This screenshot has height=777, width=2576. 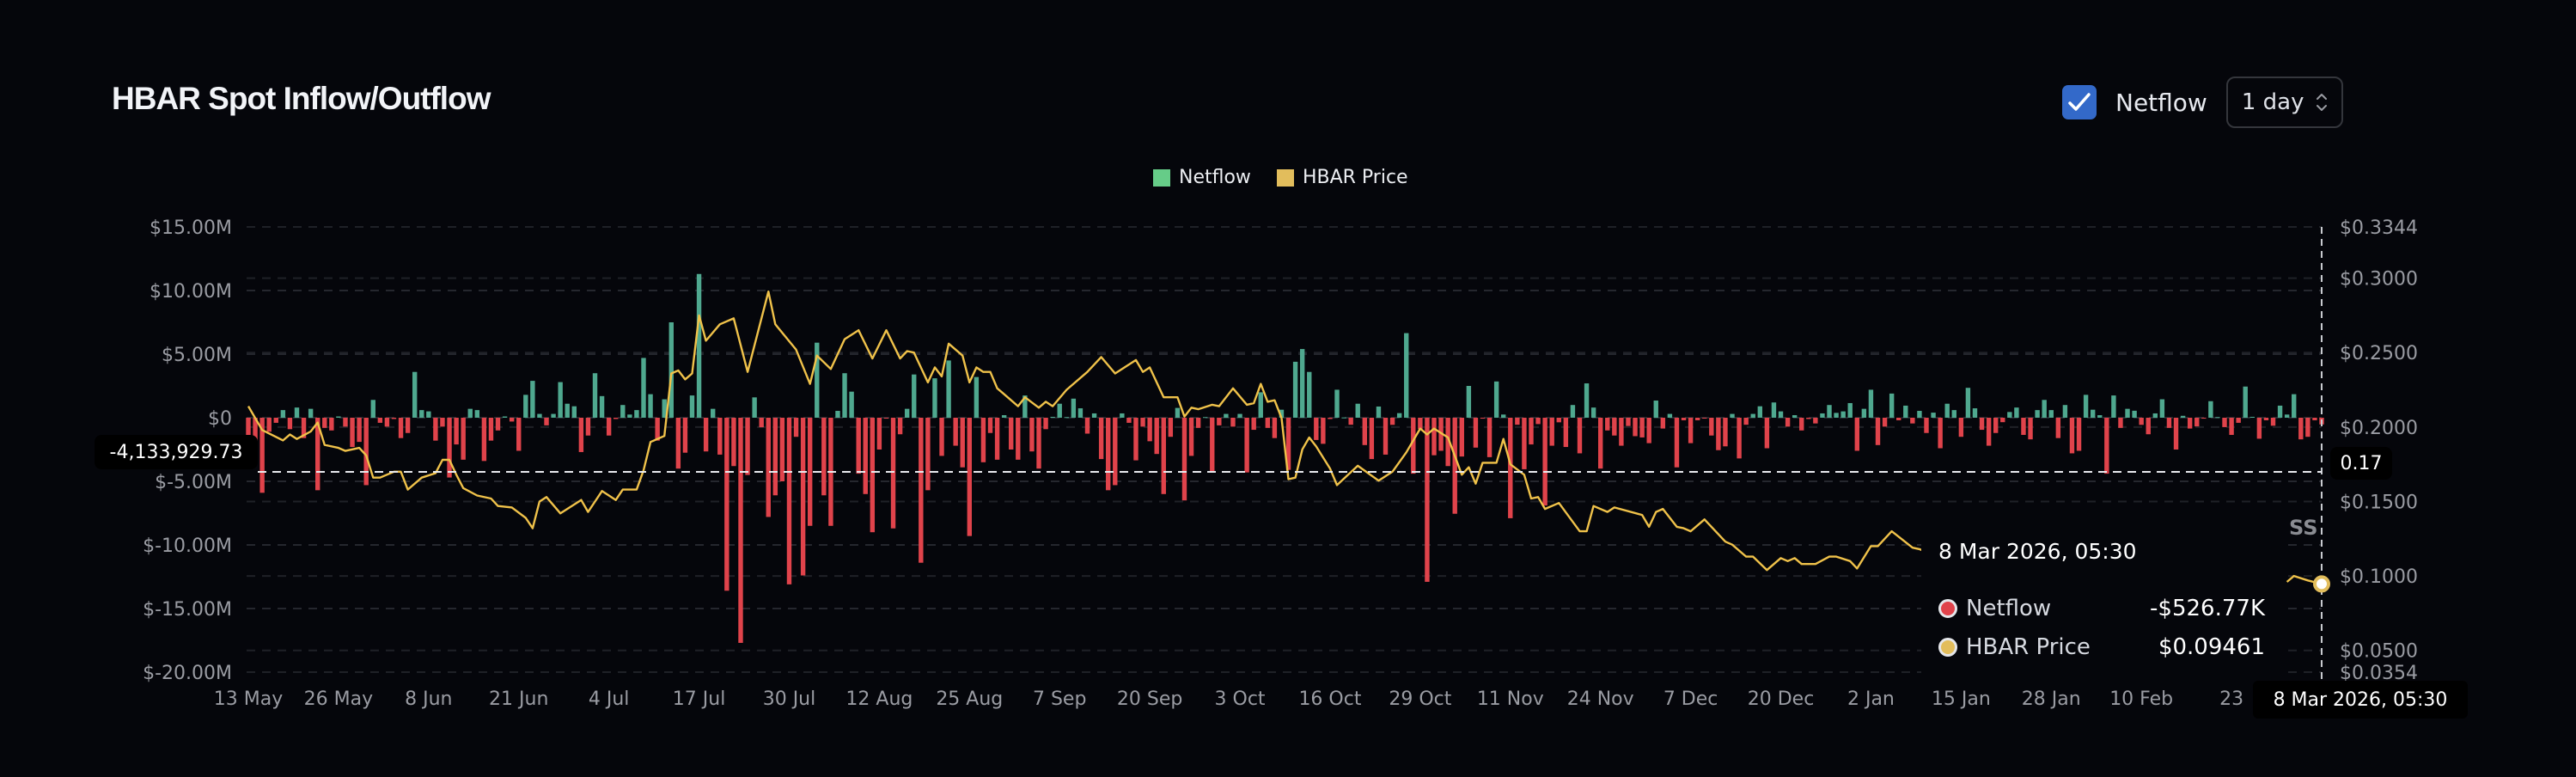 I want to click on x-tick-label: 25 Aug, so click(x=970, y=699).